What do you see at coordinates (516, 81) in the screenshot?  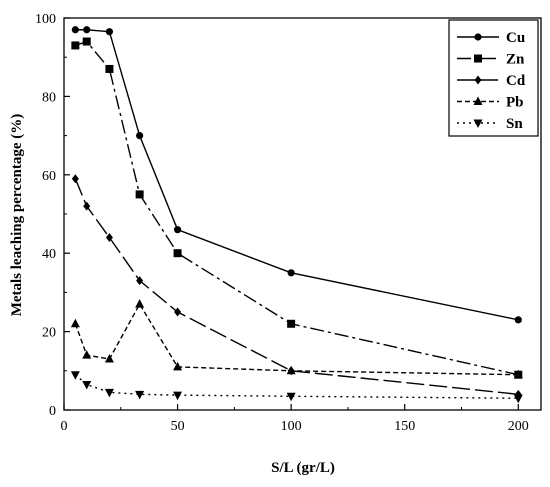 I see `legend-label-cd: Cd` at bounding box center [516, 81].